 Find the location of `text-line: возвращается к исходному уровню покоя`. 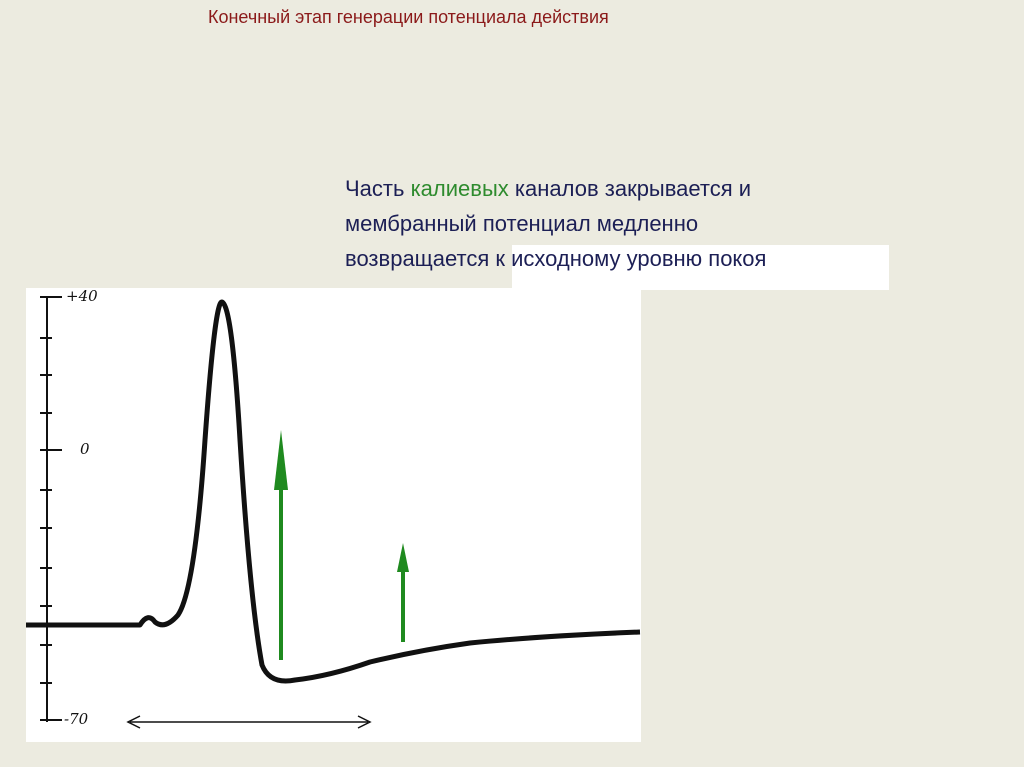

text-line: возвращается к исходному уровню покоя is located at coordinates (556, 258).